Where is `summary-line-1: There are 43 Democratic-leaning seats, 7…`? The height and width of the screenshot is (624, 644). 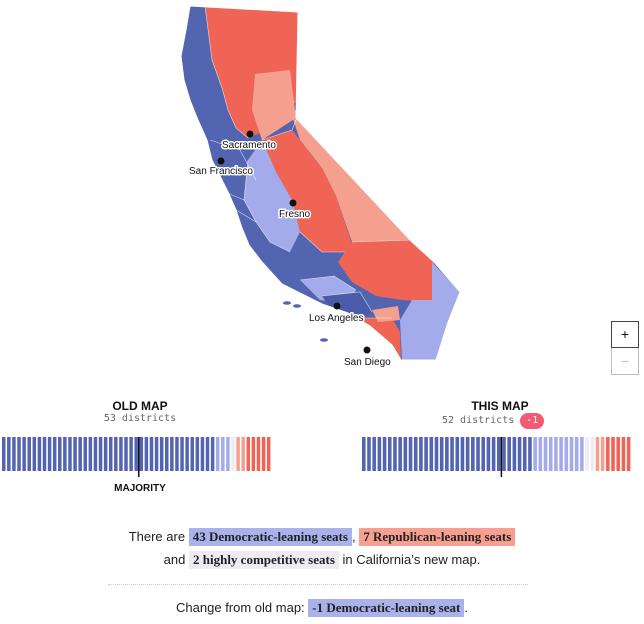
summary-line-1: There are 43 Democratic-leaning seats, 7… is located at coordinates (322, 537).